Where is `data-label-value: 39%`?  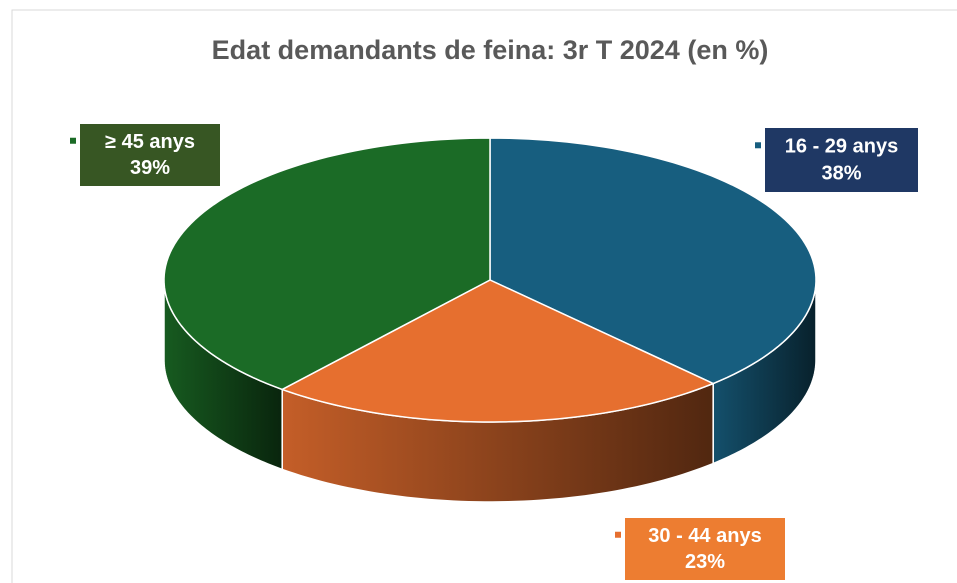
data-label-value: 39% is located at coordinates (150, 168).